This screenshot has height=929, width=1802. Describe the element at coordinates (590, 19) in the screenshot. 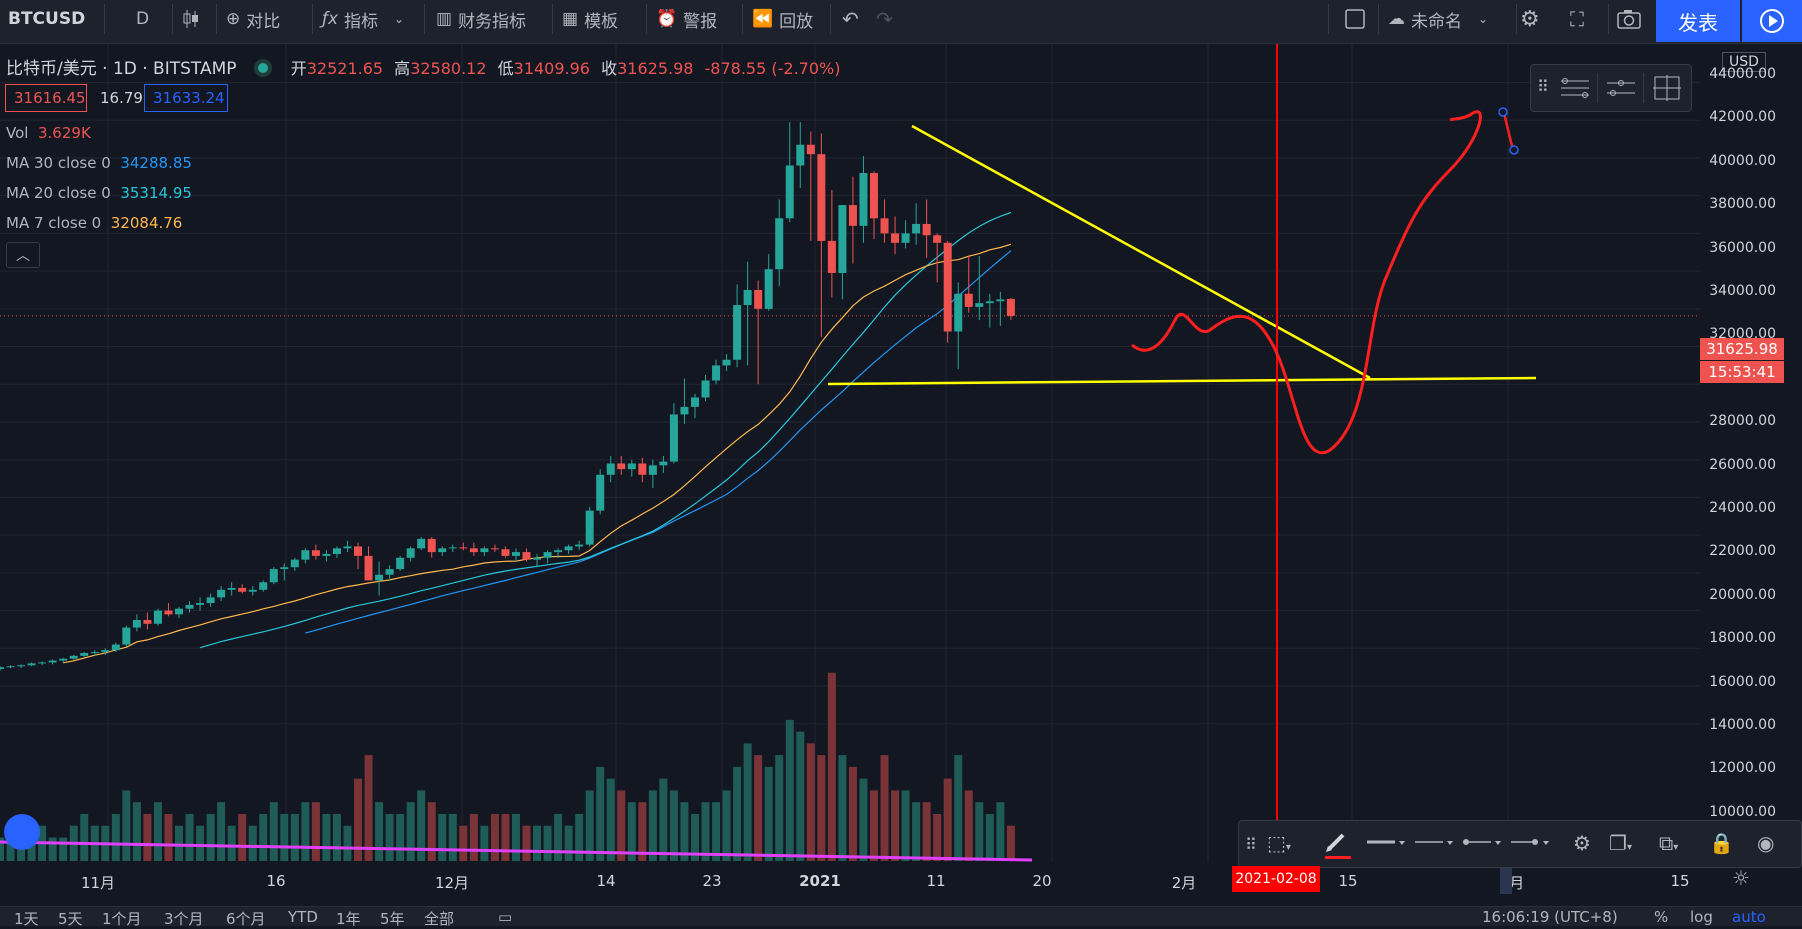

I see `templates-button: ▦ 模板` at that location.